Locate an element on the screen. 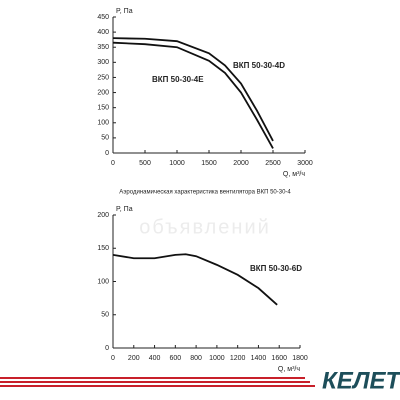  x-tick-label: 2500 is located at coordinates (273, 163).